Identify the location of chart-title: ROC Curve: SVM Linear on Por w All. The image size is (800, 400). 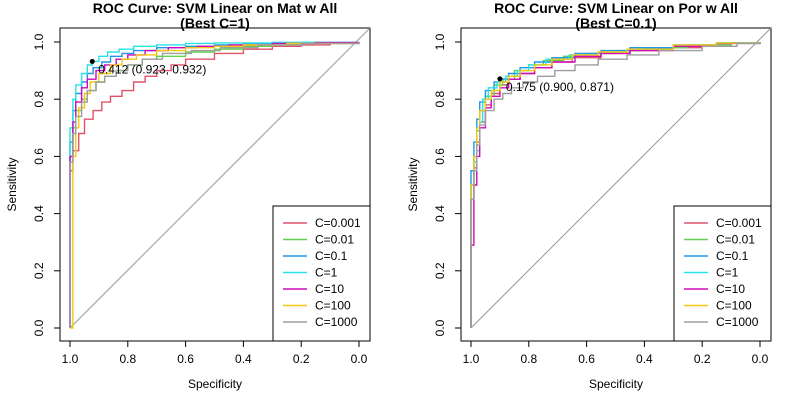
(616, 8).